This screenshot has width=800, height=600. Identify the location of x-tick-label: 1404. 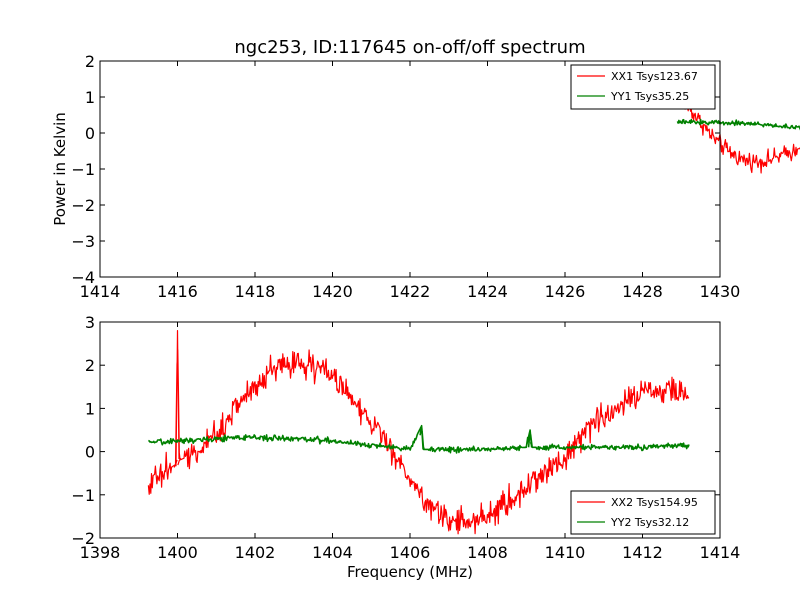
(332, 552).